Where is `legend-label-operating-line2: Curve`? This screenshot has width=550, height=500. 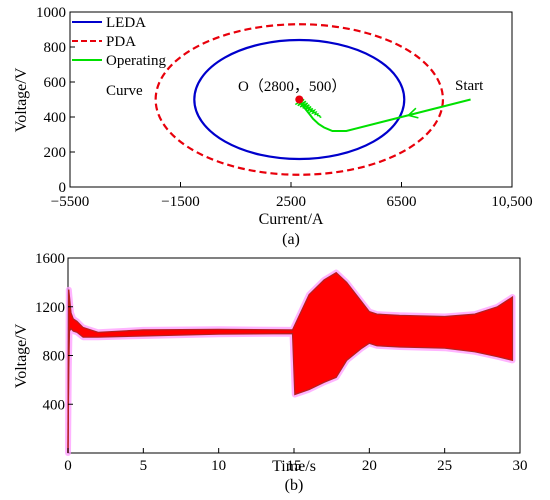 legend-label-operating-line2: Curve is located at coordinates (124, 91).